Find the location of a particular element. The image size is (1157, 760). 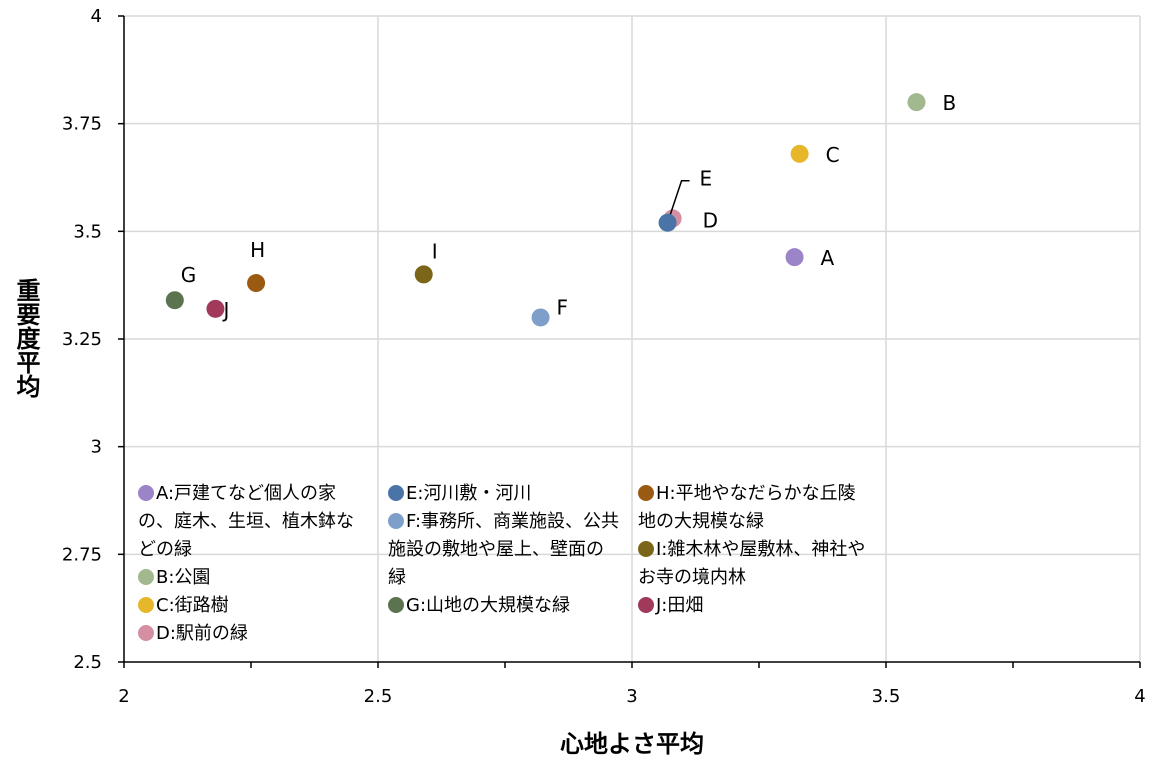

y-tick-label: 3 is located at coordinates (96, 447).